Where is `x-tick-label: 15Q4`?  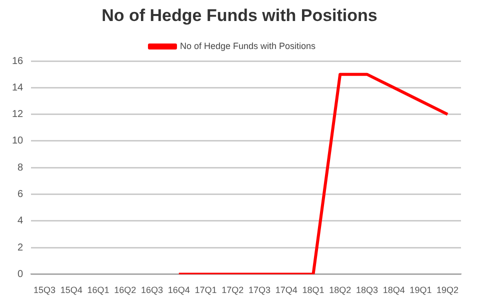 x-tick-label: 15Q4 is located at coordinates (71, 290).